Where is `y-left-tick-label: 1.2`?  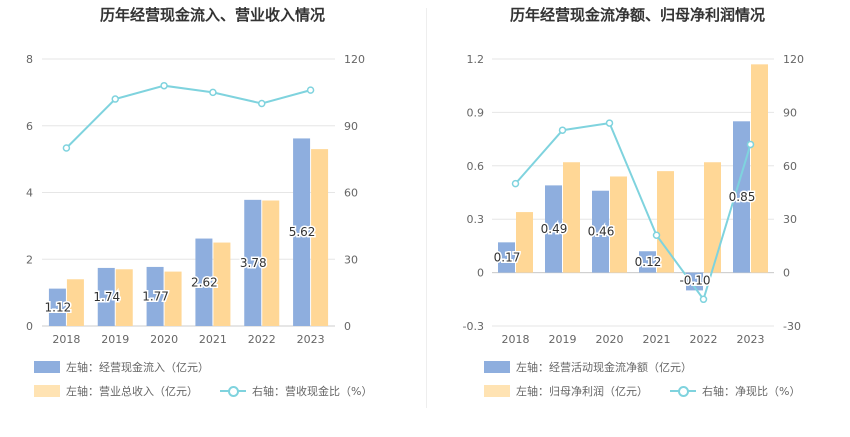
y-left-tick-label: 1.2 is located at coordinates (476, 59).